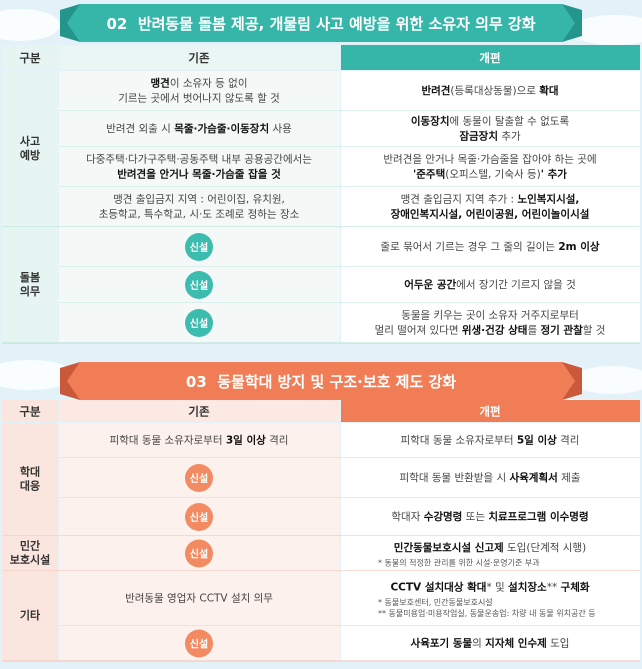 Image resolution: width=642 pixels, height=669 pixels. I want to click on cell-text: 반려견을 안거나 목줄·가슴줄 잡을 것, so click(199, 174).